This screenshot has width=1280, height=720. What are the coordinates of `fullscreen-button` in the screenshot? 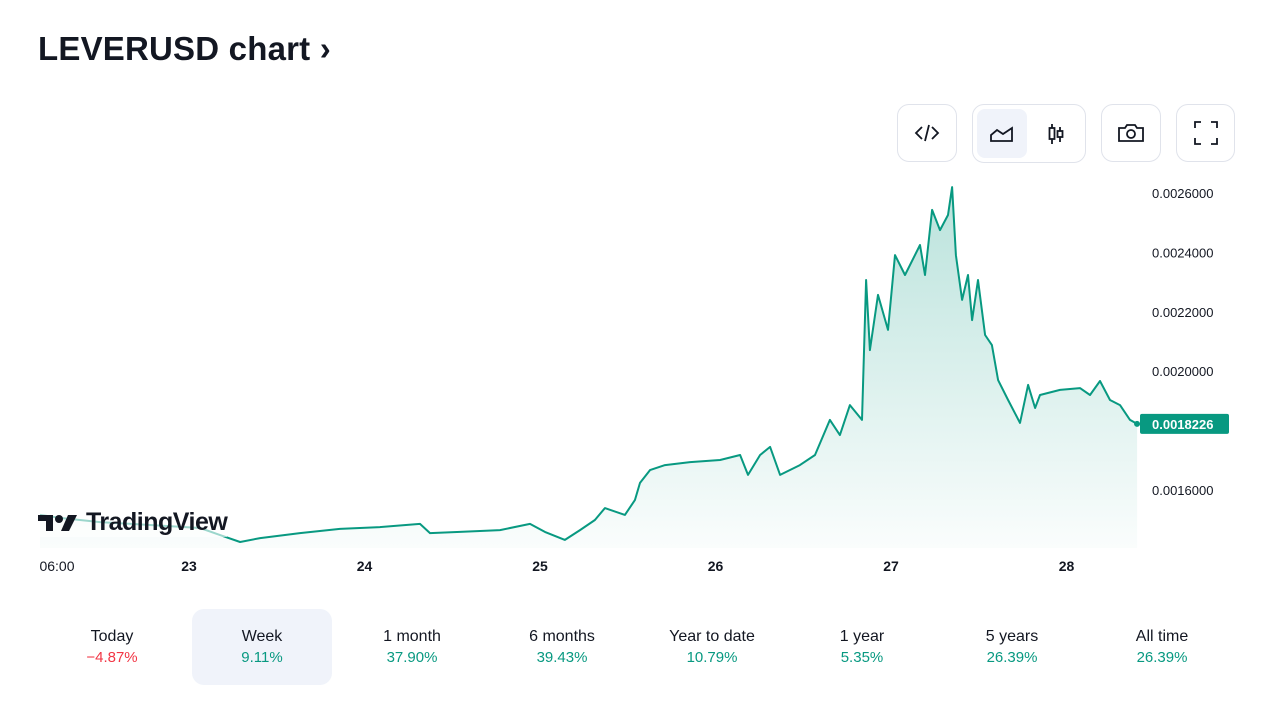 It's located at (1205, 133).